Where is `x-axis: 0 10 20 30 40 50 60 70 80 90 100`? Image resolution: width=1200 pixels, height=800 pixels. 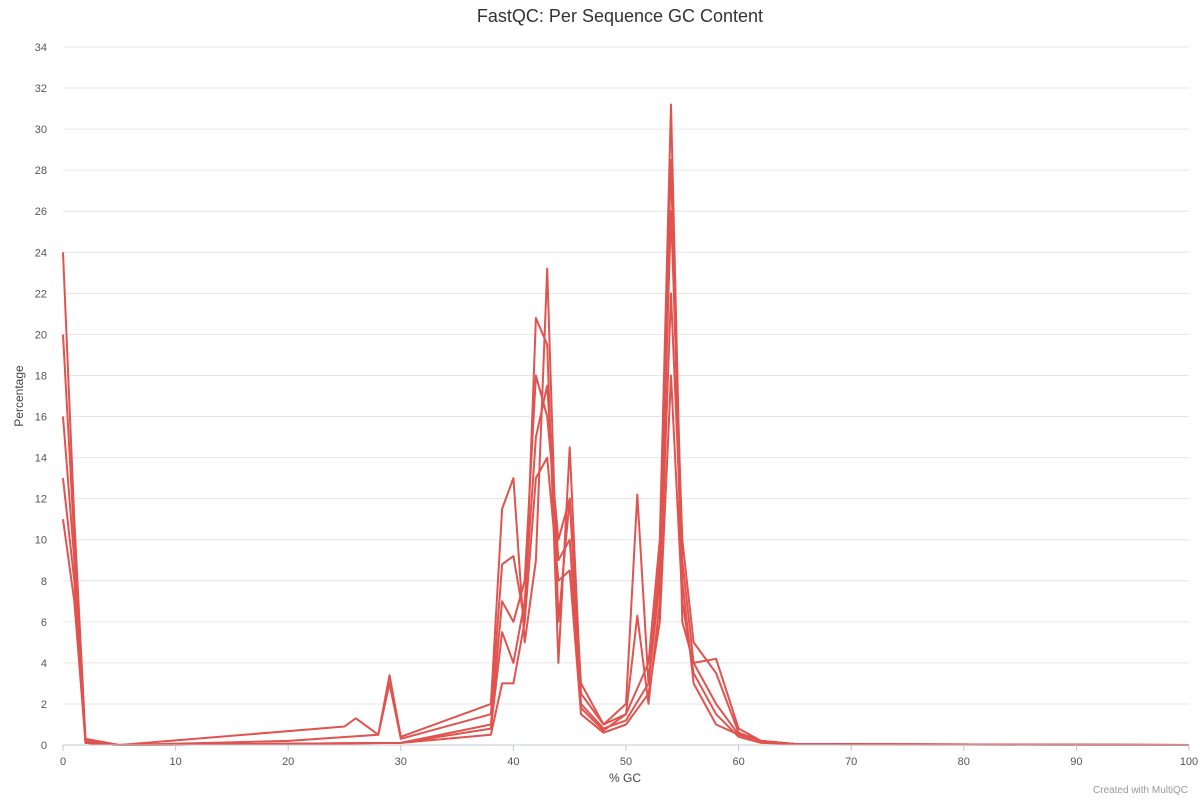
x-axis: 0 10 20 30 40 50 60 70 80 90 100 is located at coordinates (629, 756).